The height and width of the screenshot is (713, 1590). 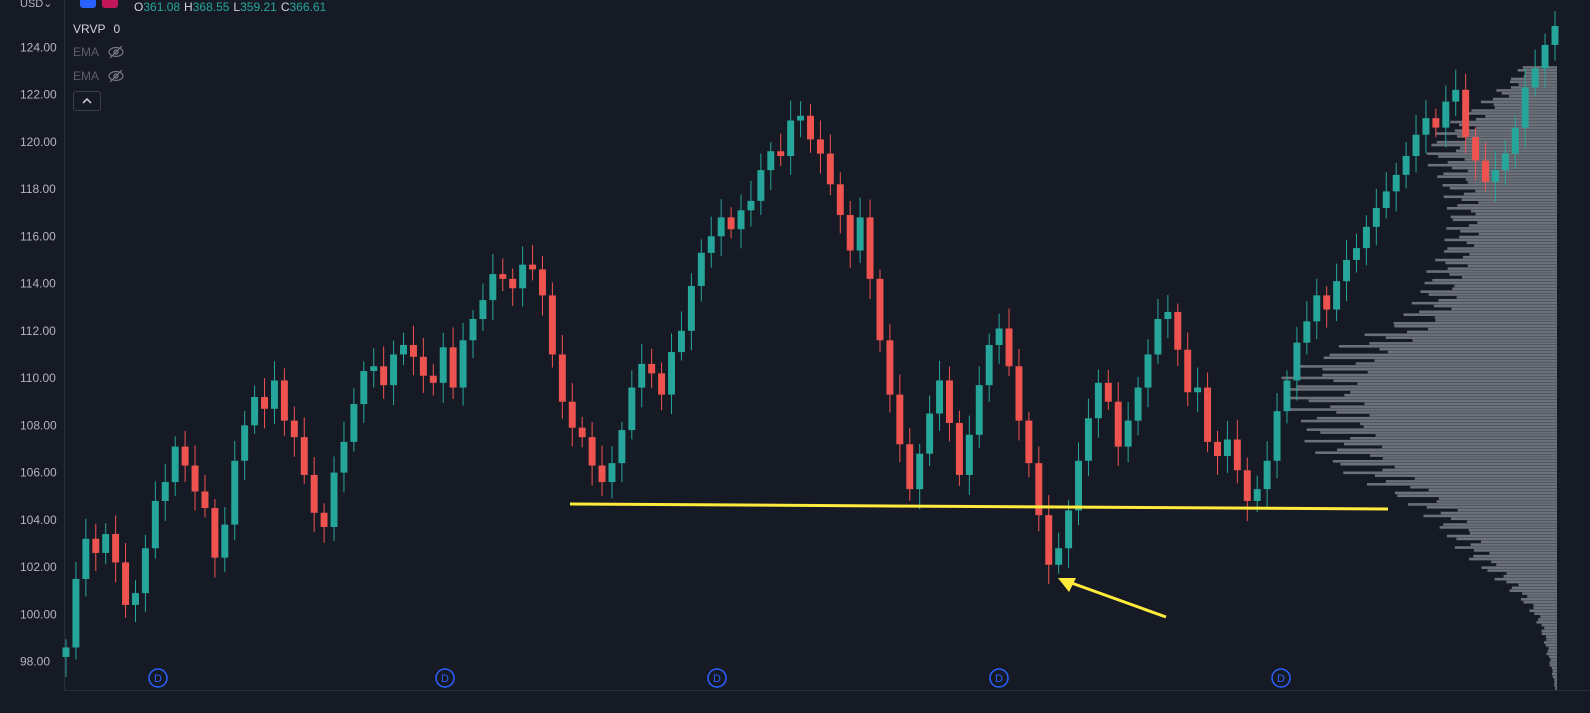 I want to click on y-tick-label: 98.00, so click(x=35, y=662).